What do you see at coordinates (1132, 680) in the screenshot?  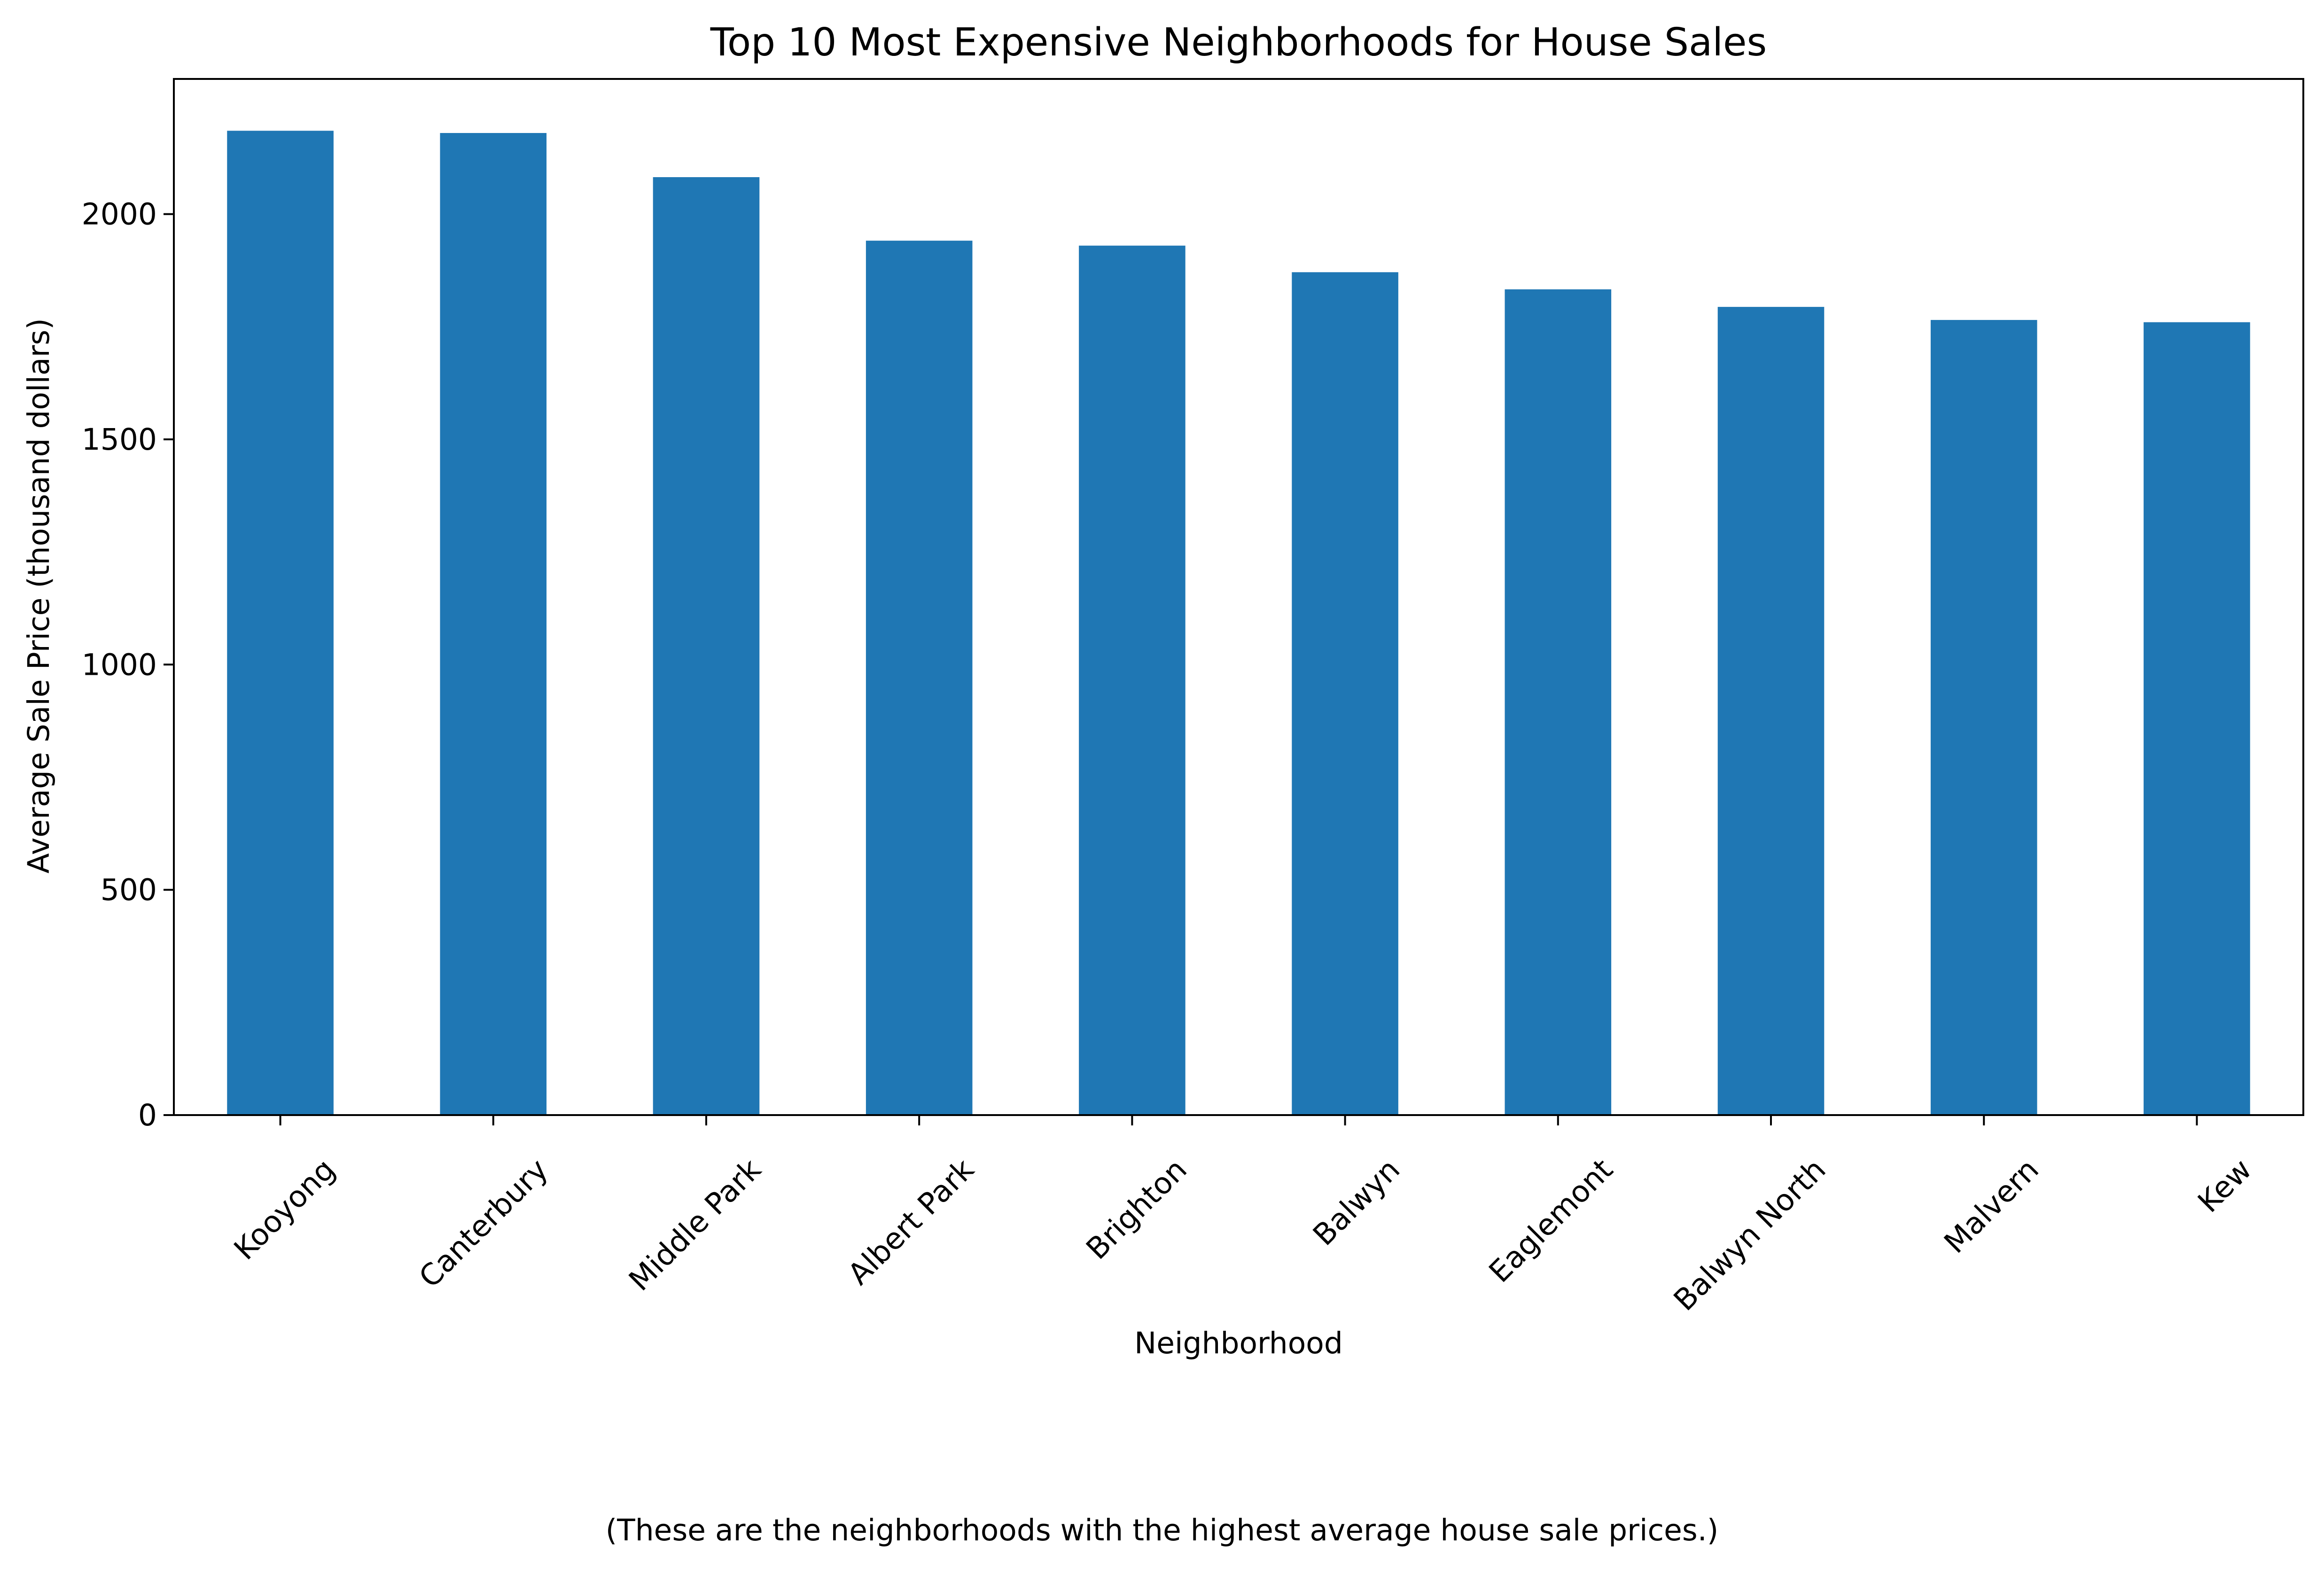 I see `bar-brighton` at bounding box center [1132, 680].